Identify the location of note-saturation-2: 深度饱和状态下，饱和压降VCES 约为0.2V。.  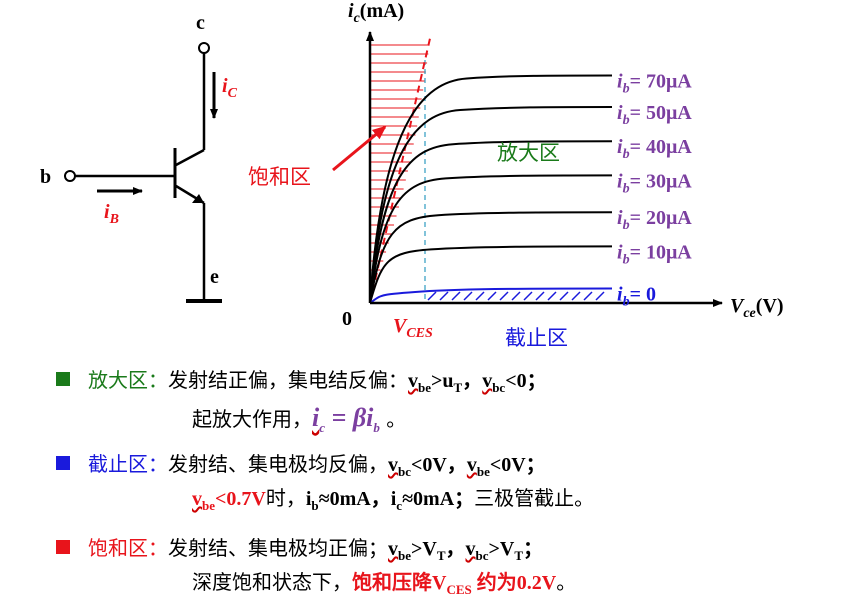
(384, 583).